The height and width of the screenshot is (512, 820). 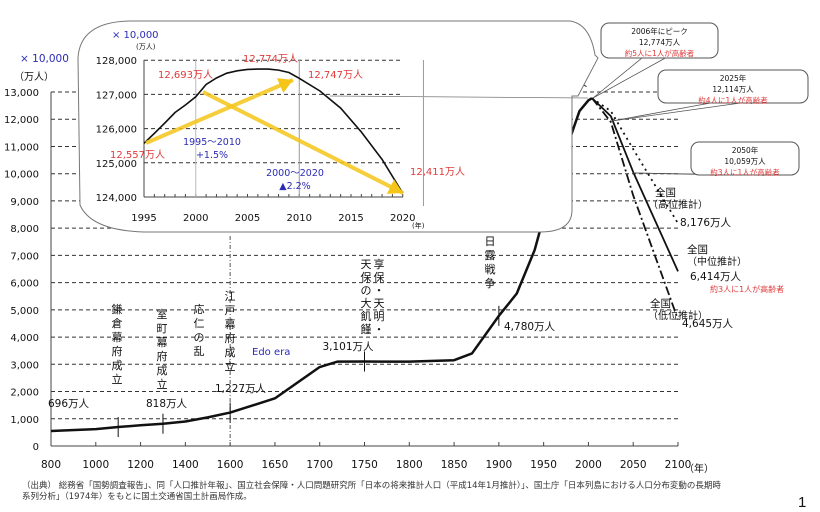 I want to click on x-tick-label: 1850, so click(x=454, y=465).